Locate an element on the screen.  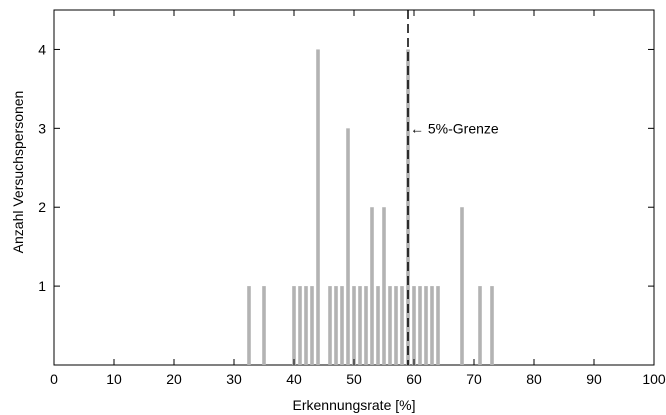
x-tick-label: 70 is located at coordinates (474, 379).